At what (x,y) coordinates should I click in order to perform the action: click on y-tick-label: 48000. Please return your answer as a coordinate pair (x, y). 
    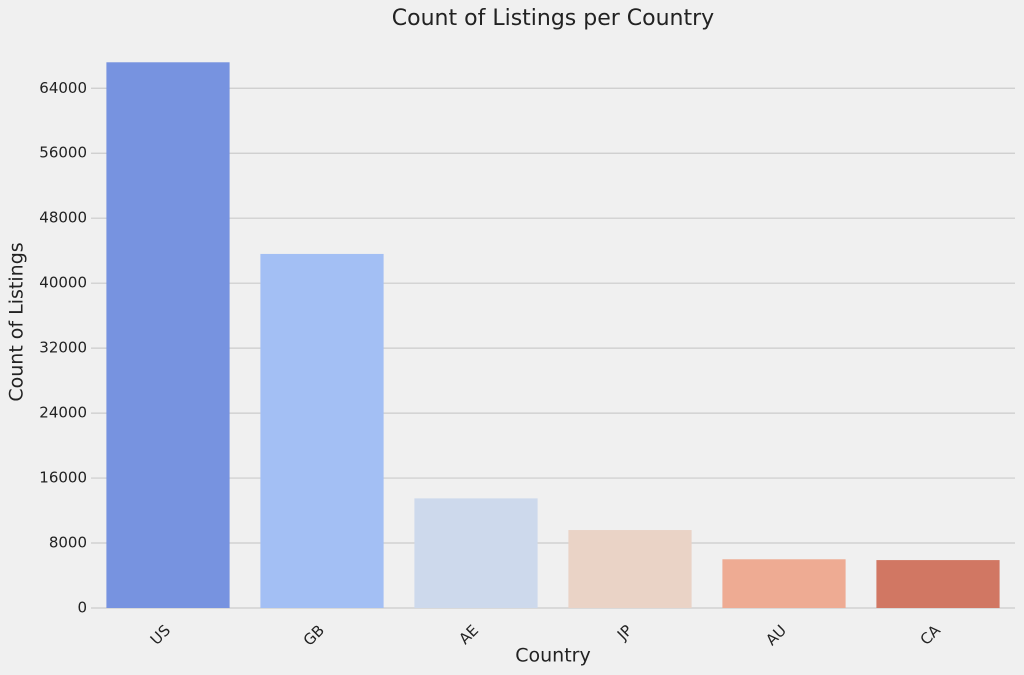
    Looking at the image, I should click on (63, 218).